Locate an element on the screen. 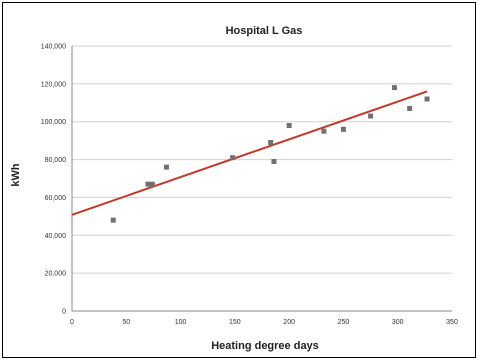  y-tick-label: 100,000 is located at coordinates (53, 122).